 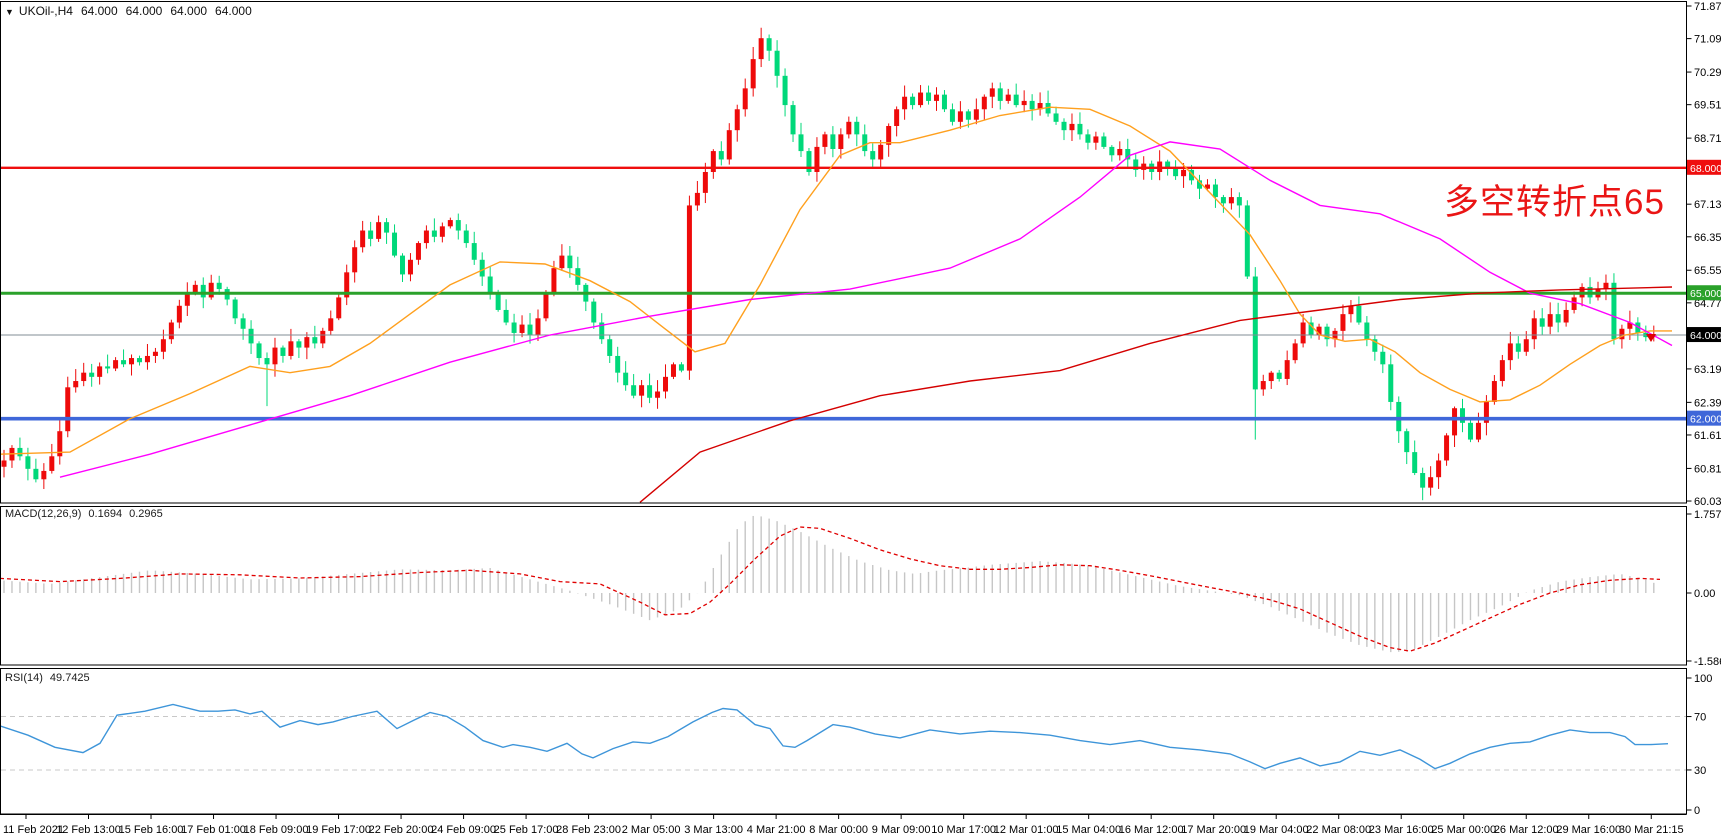 I want to click on svg-text: 65.550, so click(x=1707, y=271).